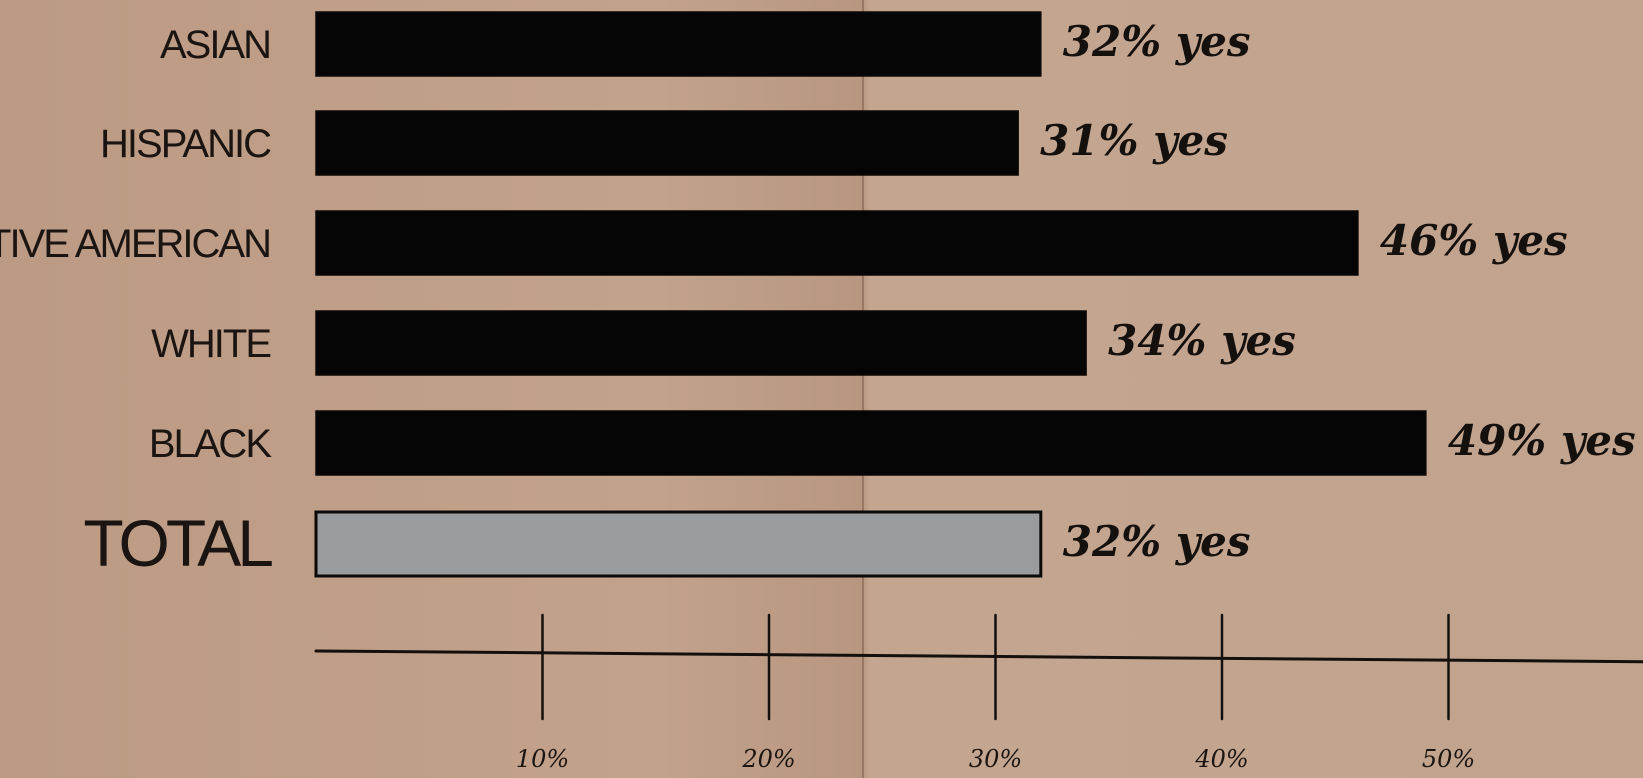  Describe the element at coordinates (837, 243) in the screenshot. I see `bar-native-american` at that location.